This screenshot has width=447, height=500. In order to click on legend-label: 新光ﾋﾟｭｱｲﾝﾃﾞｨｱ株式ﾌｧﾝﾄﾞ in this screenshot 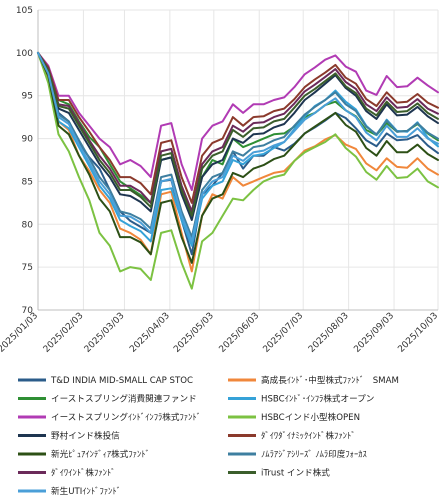, I will do `click(100, 454)`.